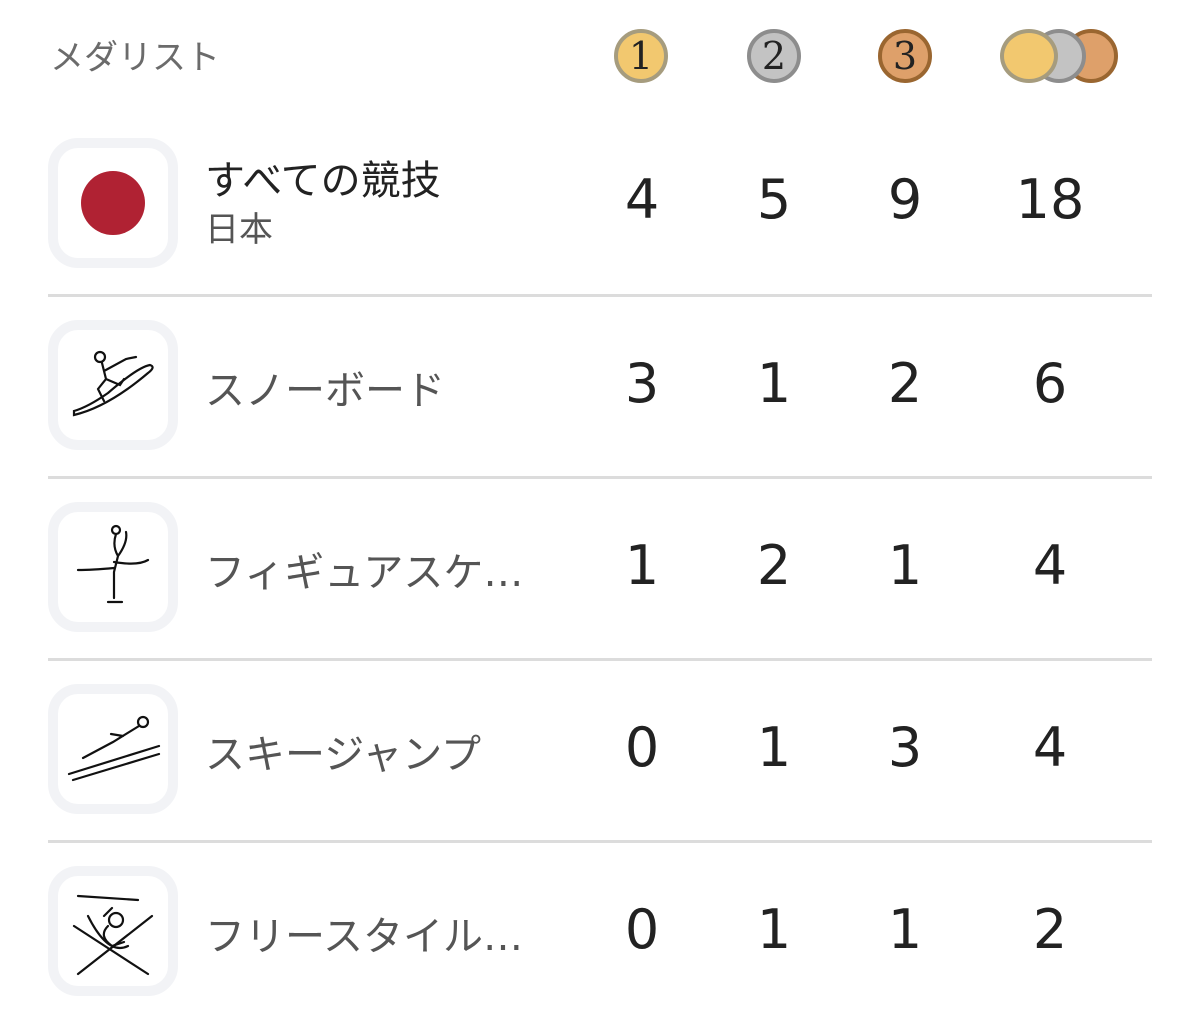 The image size is (1200, 1027). I want to click on gold-label: 1, so click(641, 56).